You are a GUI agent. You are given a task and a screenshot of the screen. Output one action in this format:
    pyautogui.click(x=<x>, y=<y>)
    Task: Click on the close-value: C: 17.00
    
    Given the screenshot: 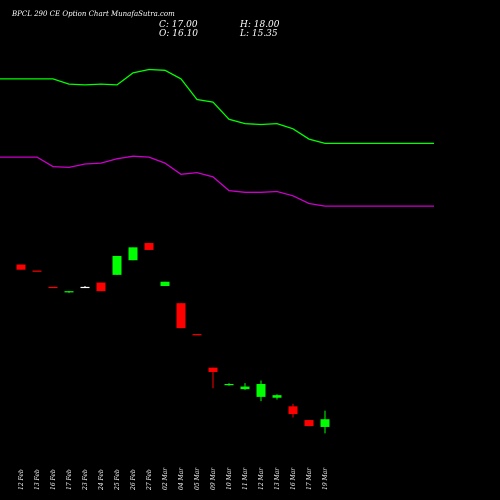 What is the action you would take?
    pyautogui.click(x=178, y=25)
    